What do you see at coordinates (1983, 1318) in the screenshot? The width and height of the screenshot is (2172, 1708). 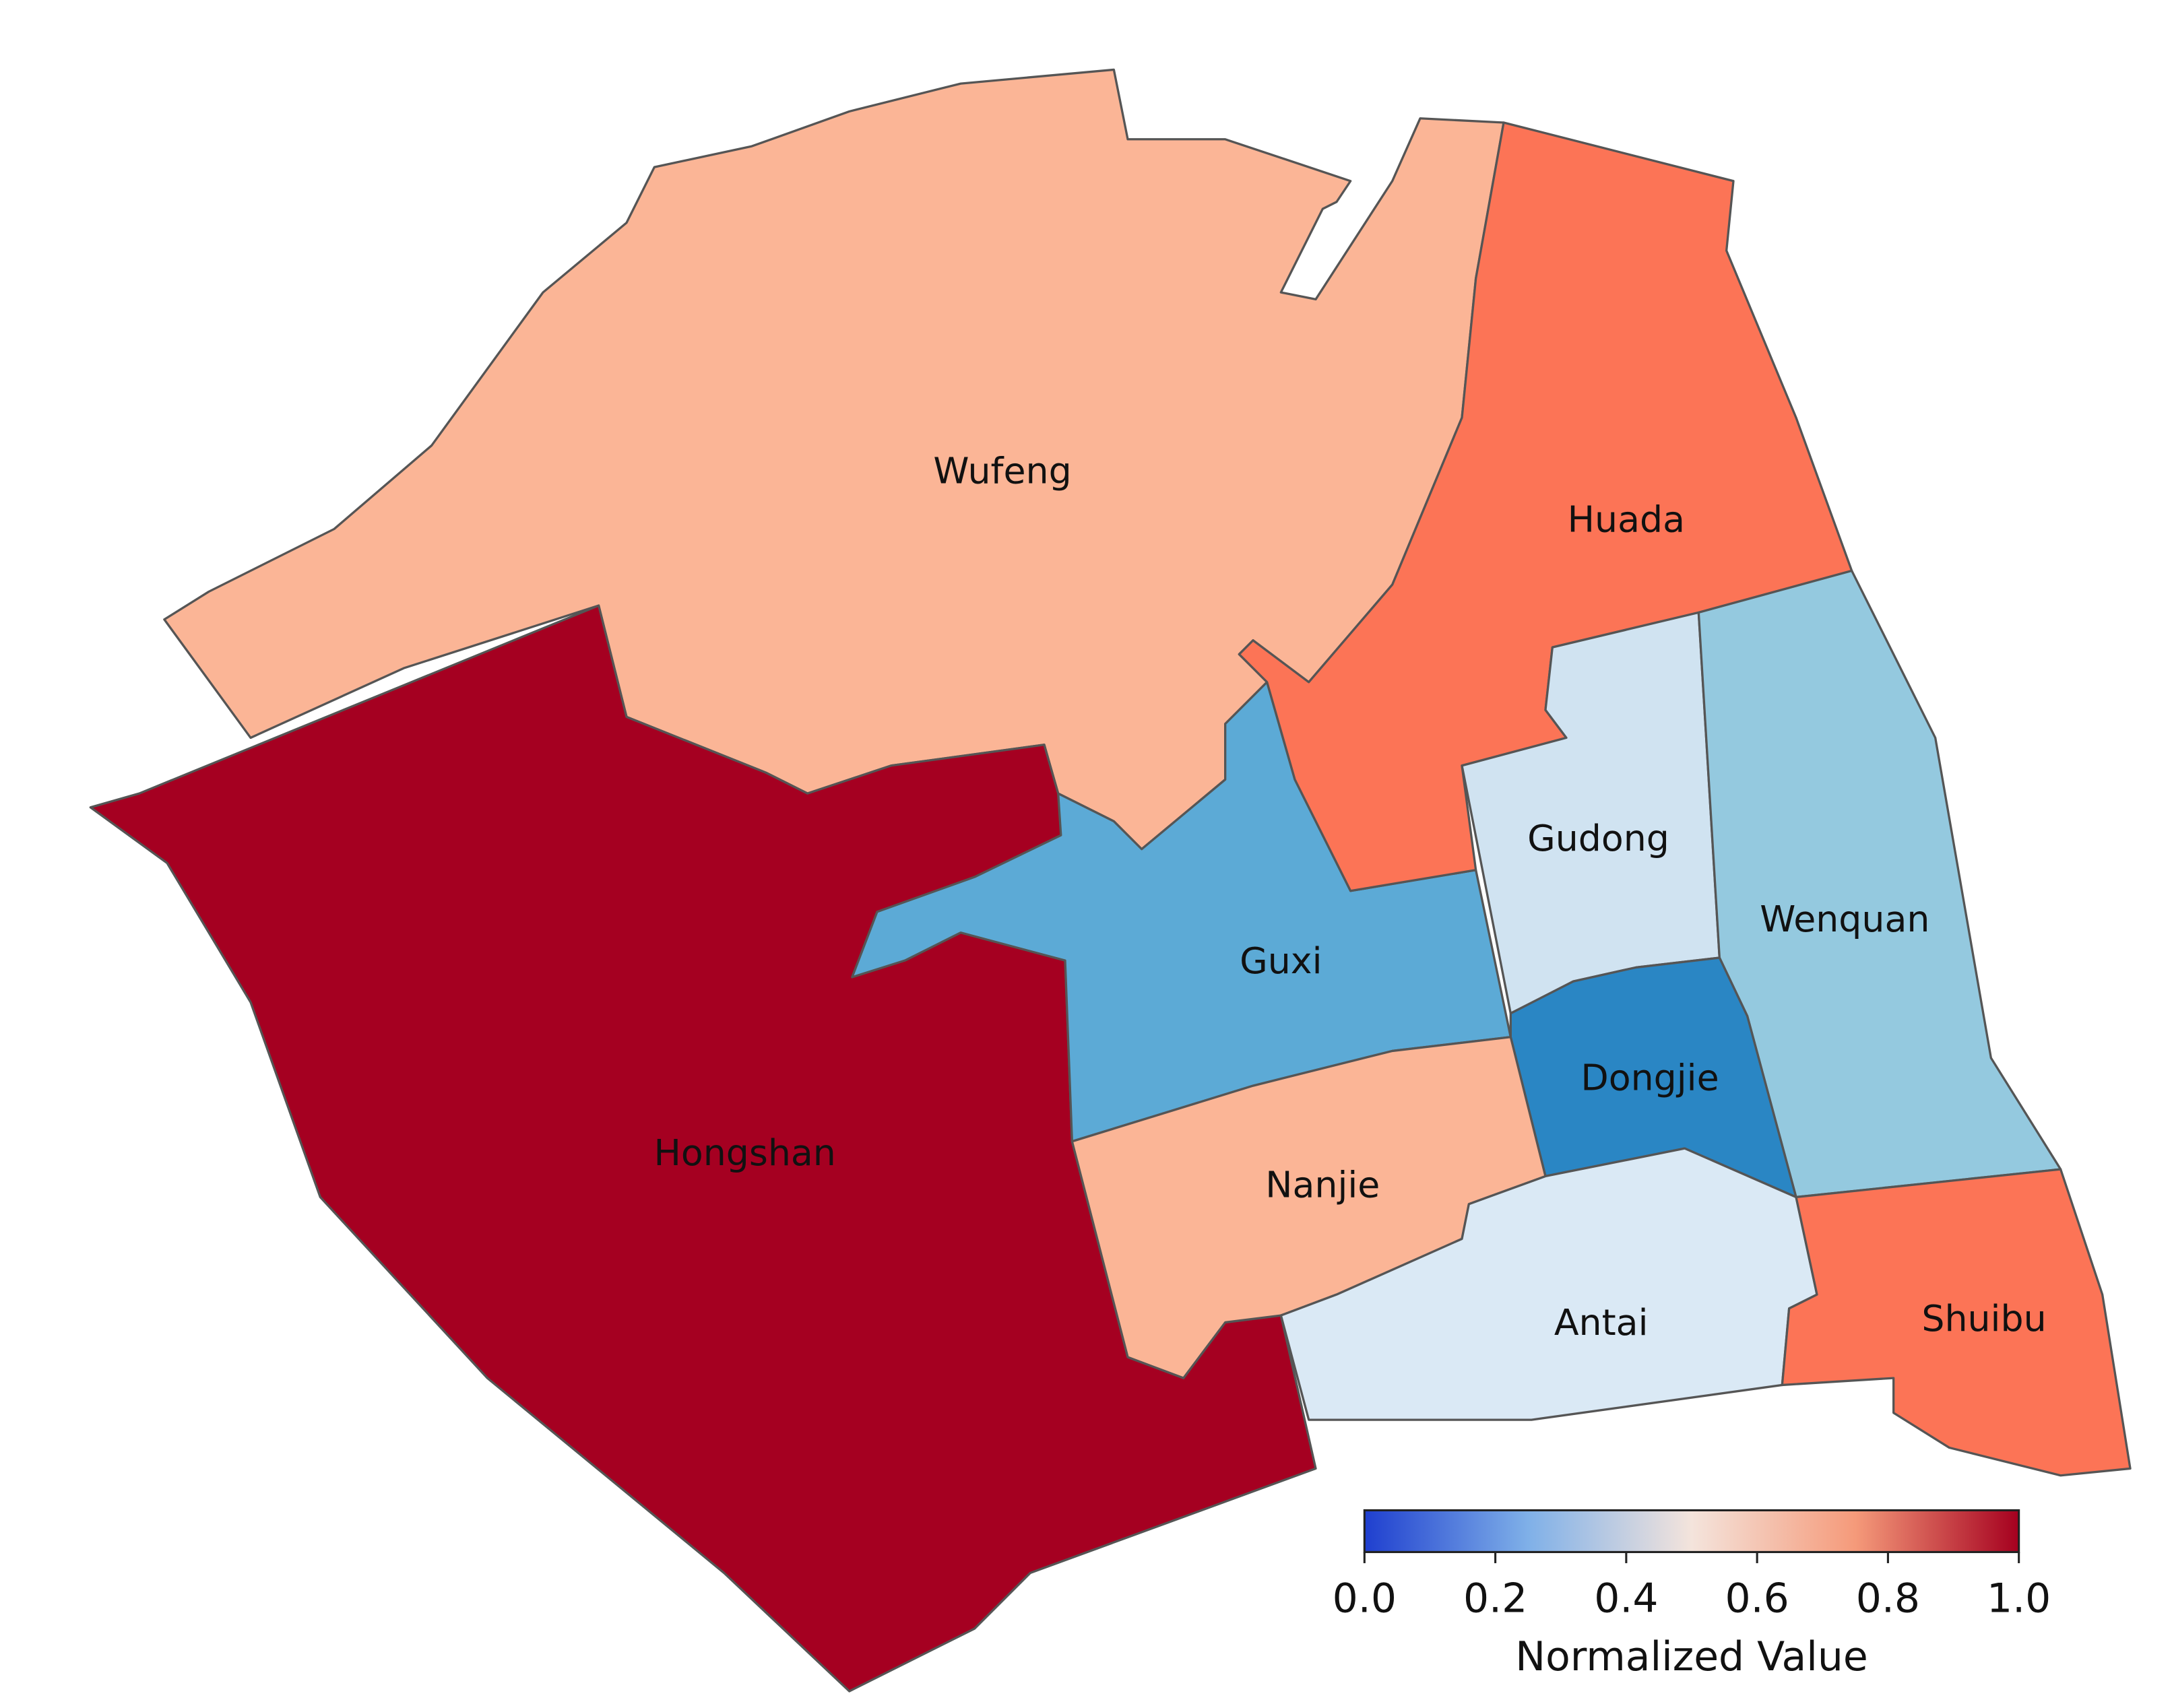 I see `region-label: Shuibu` at bounding box center [1983, 1318].